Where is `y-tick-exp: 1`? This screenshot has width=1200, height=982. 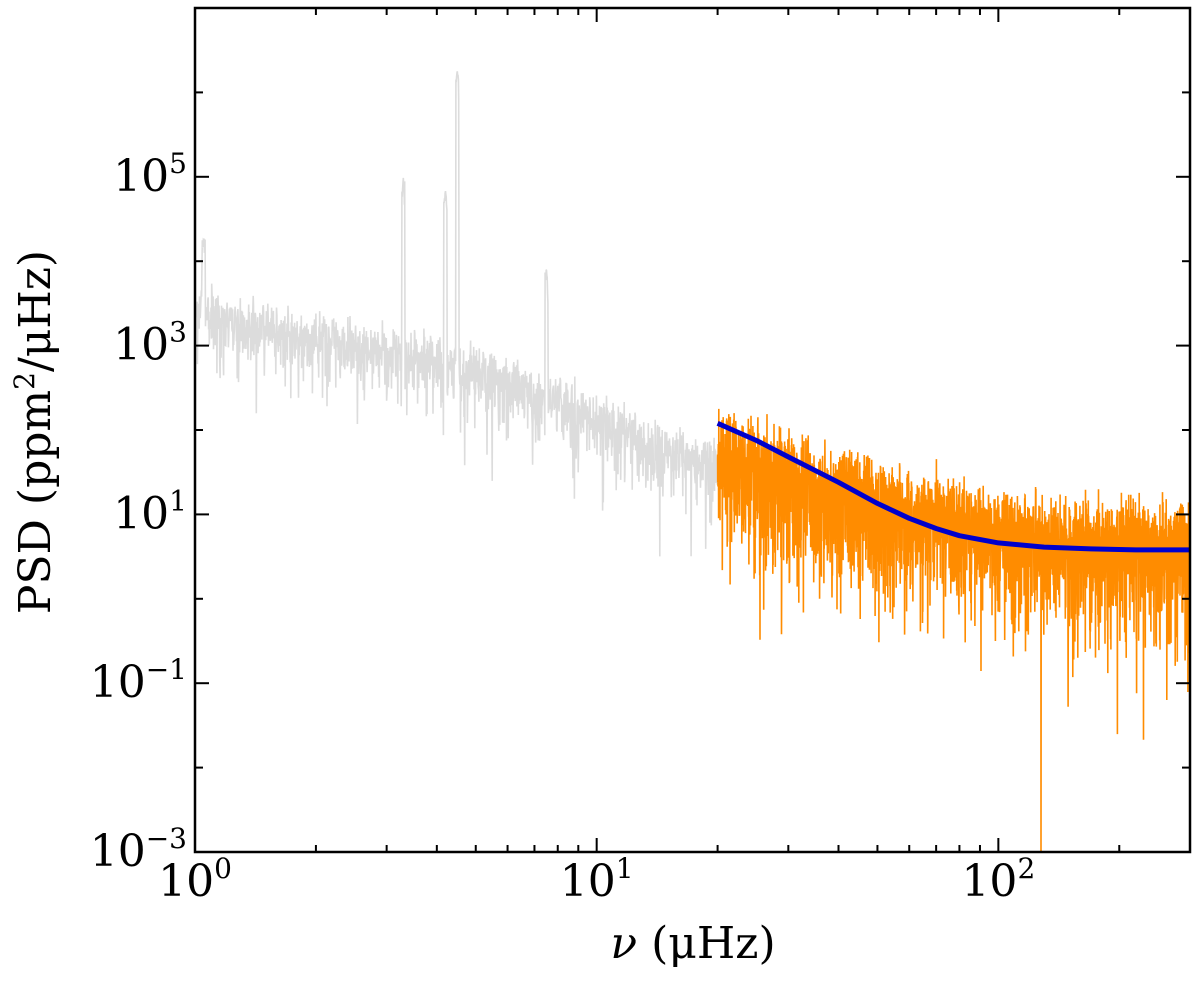 y-tick-exp: 1 is located at coordinates (178, 500).